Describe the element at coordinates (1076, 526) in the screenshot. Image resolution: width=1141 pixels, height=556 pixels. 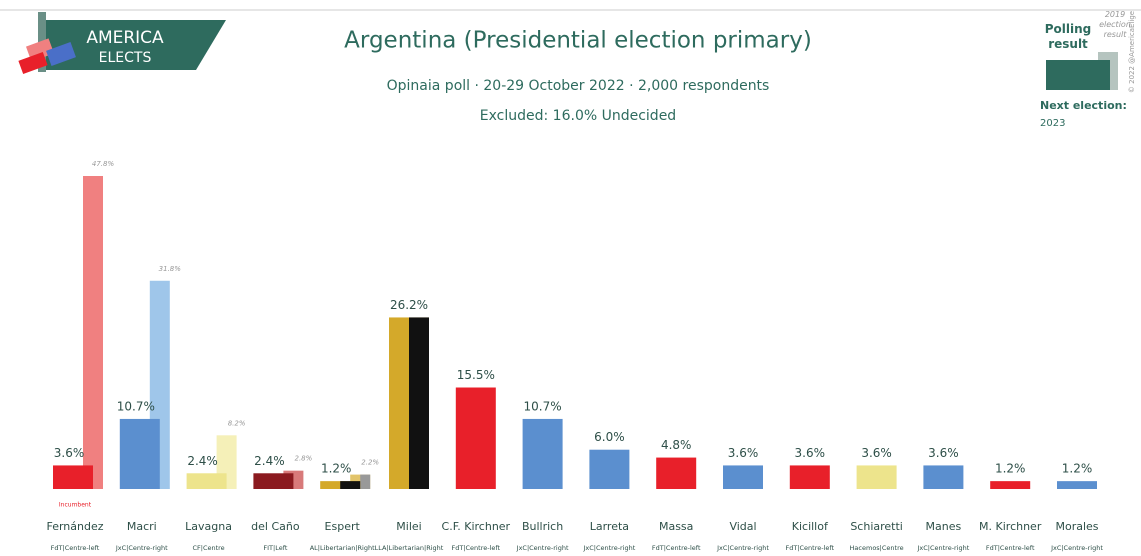
I see `x-tick-label: Morales` at that location.